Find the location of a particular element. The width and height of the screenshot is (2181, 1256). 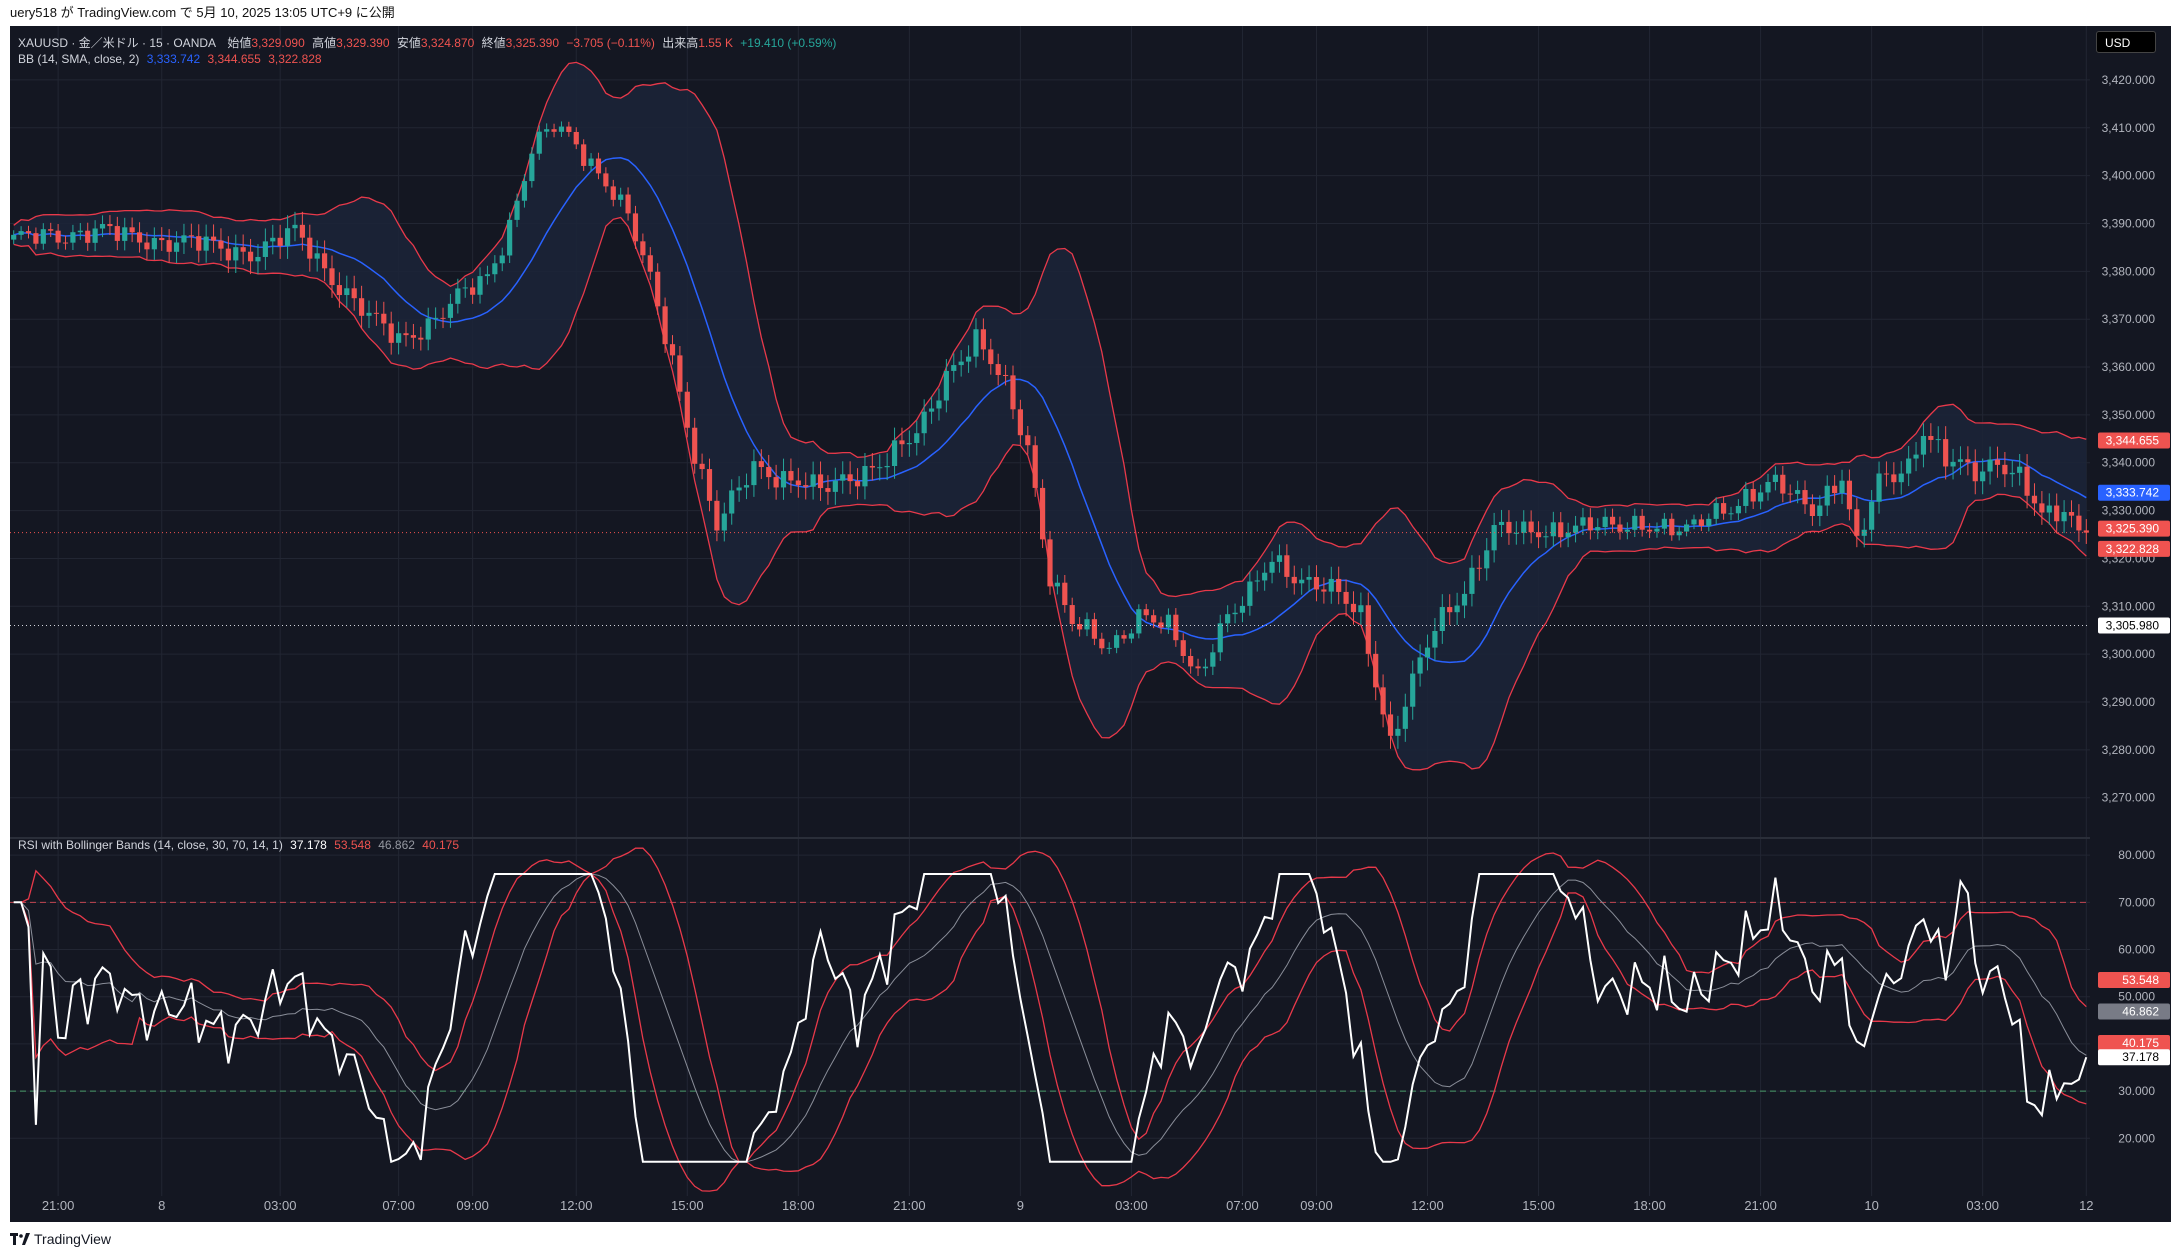

bb-label: BB (14, SMA, close, 2) is located at coordinates (79, 59).